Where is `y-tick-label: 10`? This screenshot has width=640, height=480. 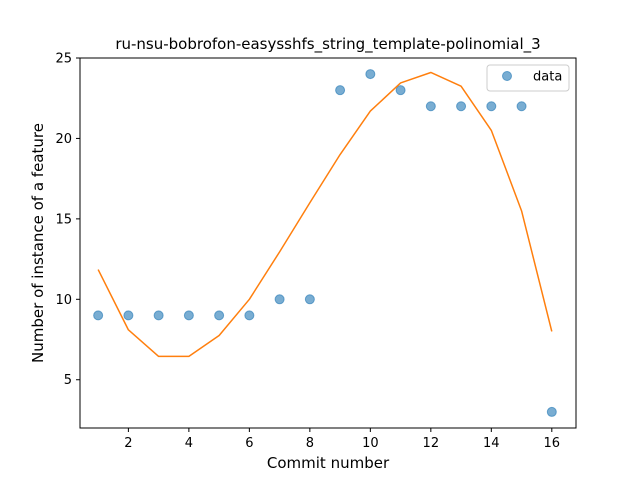
y-tick-label: 10 is located at coordinates (63, 300).